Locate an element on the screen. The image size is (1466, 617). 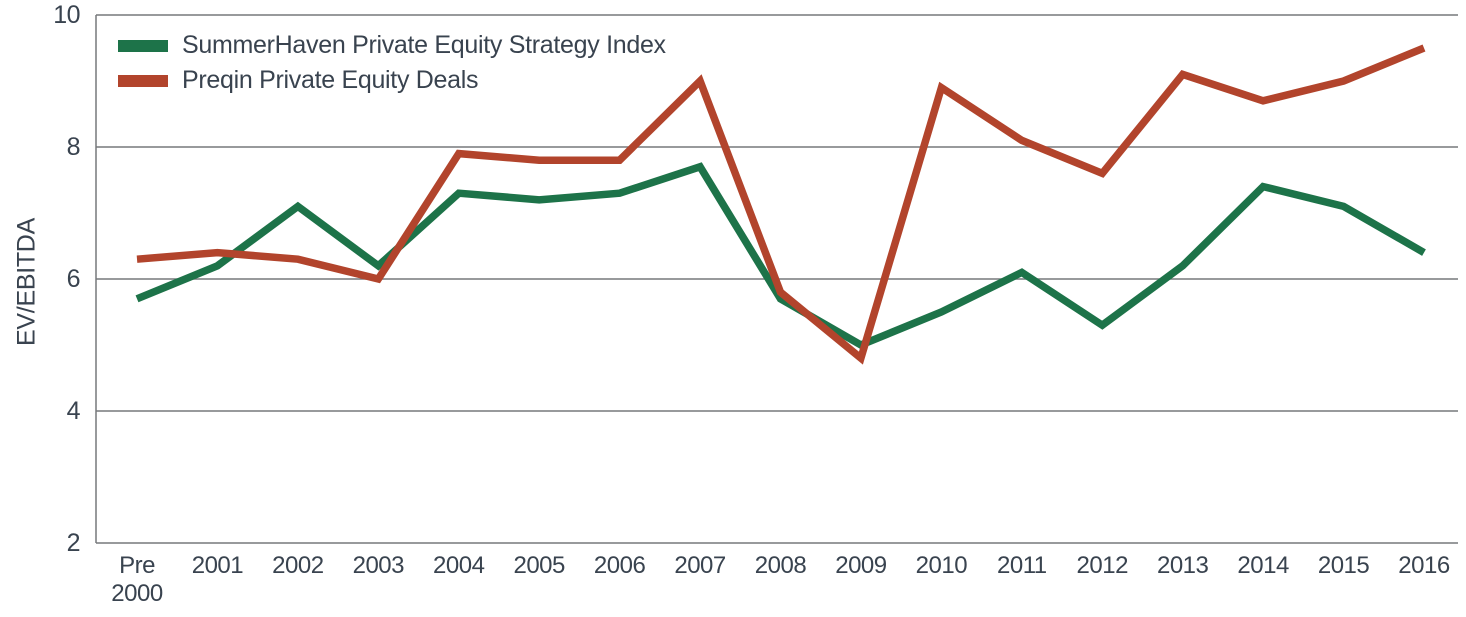
x-tick-label-2016: 2016 is located at coordinates (1424, 565).